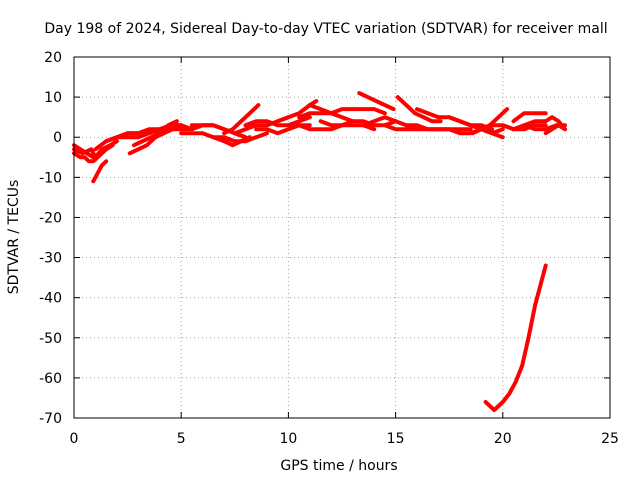  What do you see at coordinates (57, 138) in the screenshot?
I see `y-tick-label: 0` at bounding box center [57, 138].